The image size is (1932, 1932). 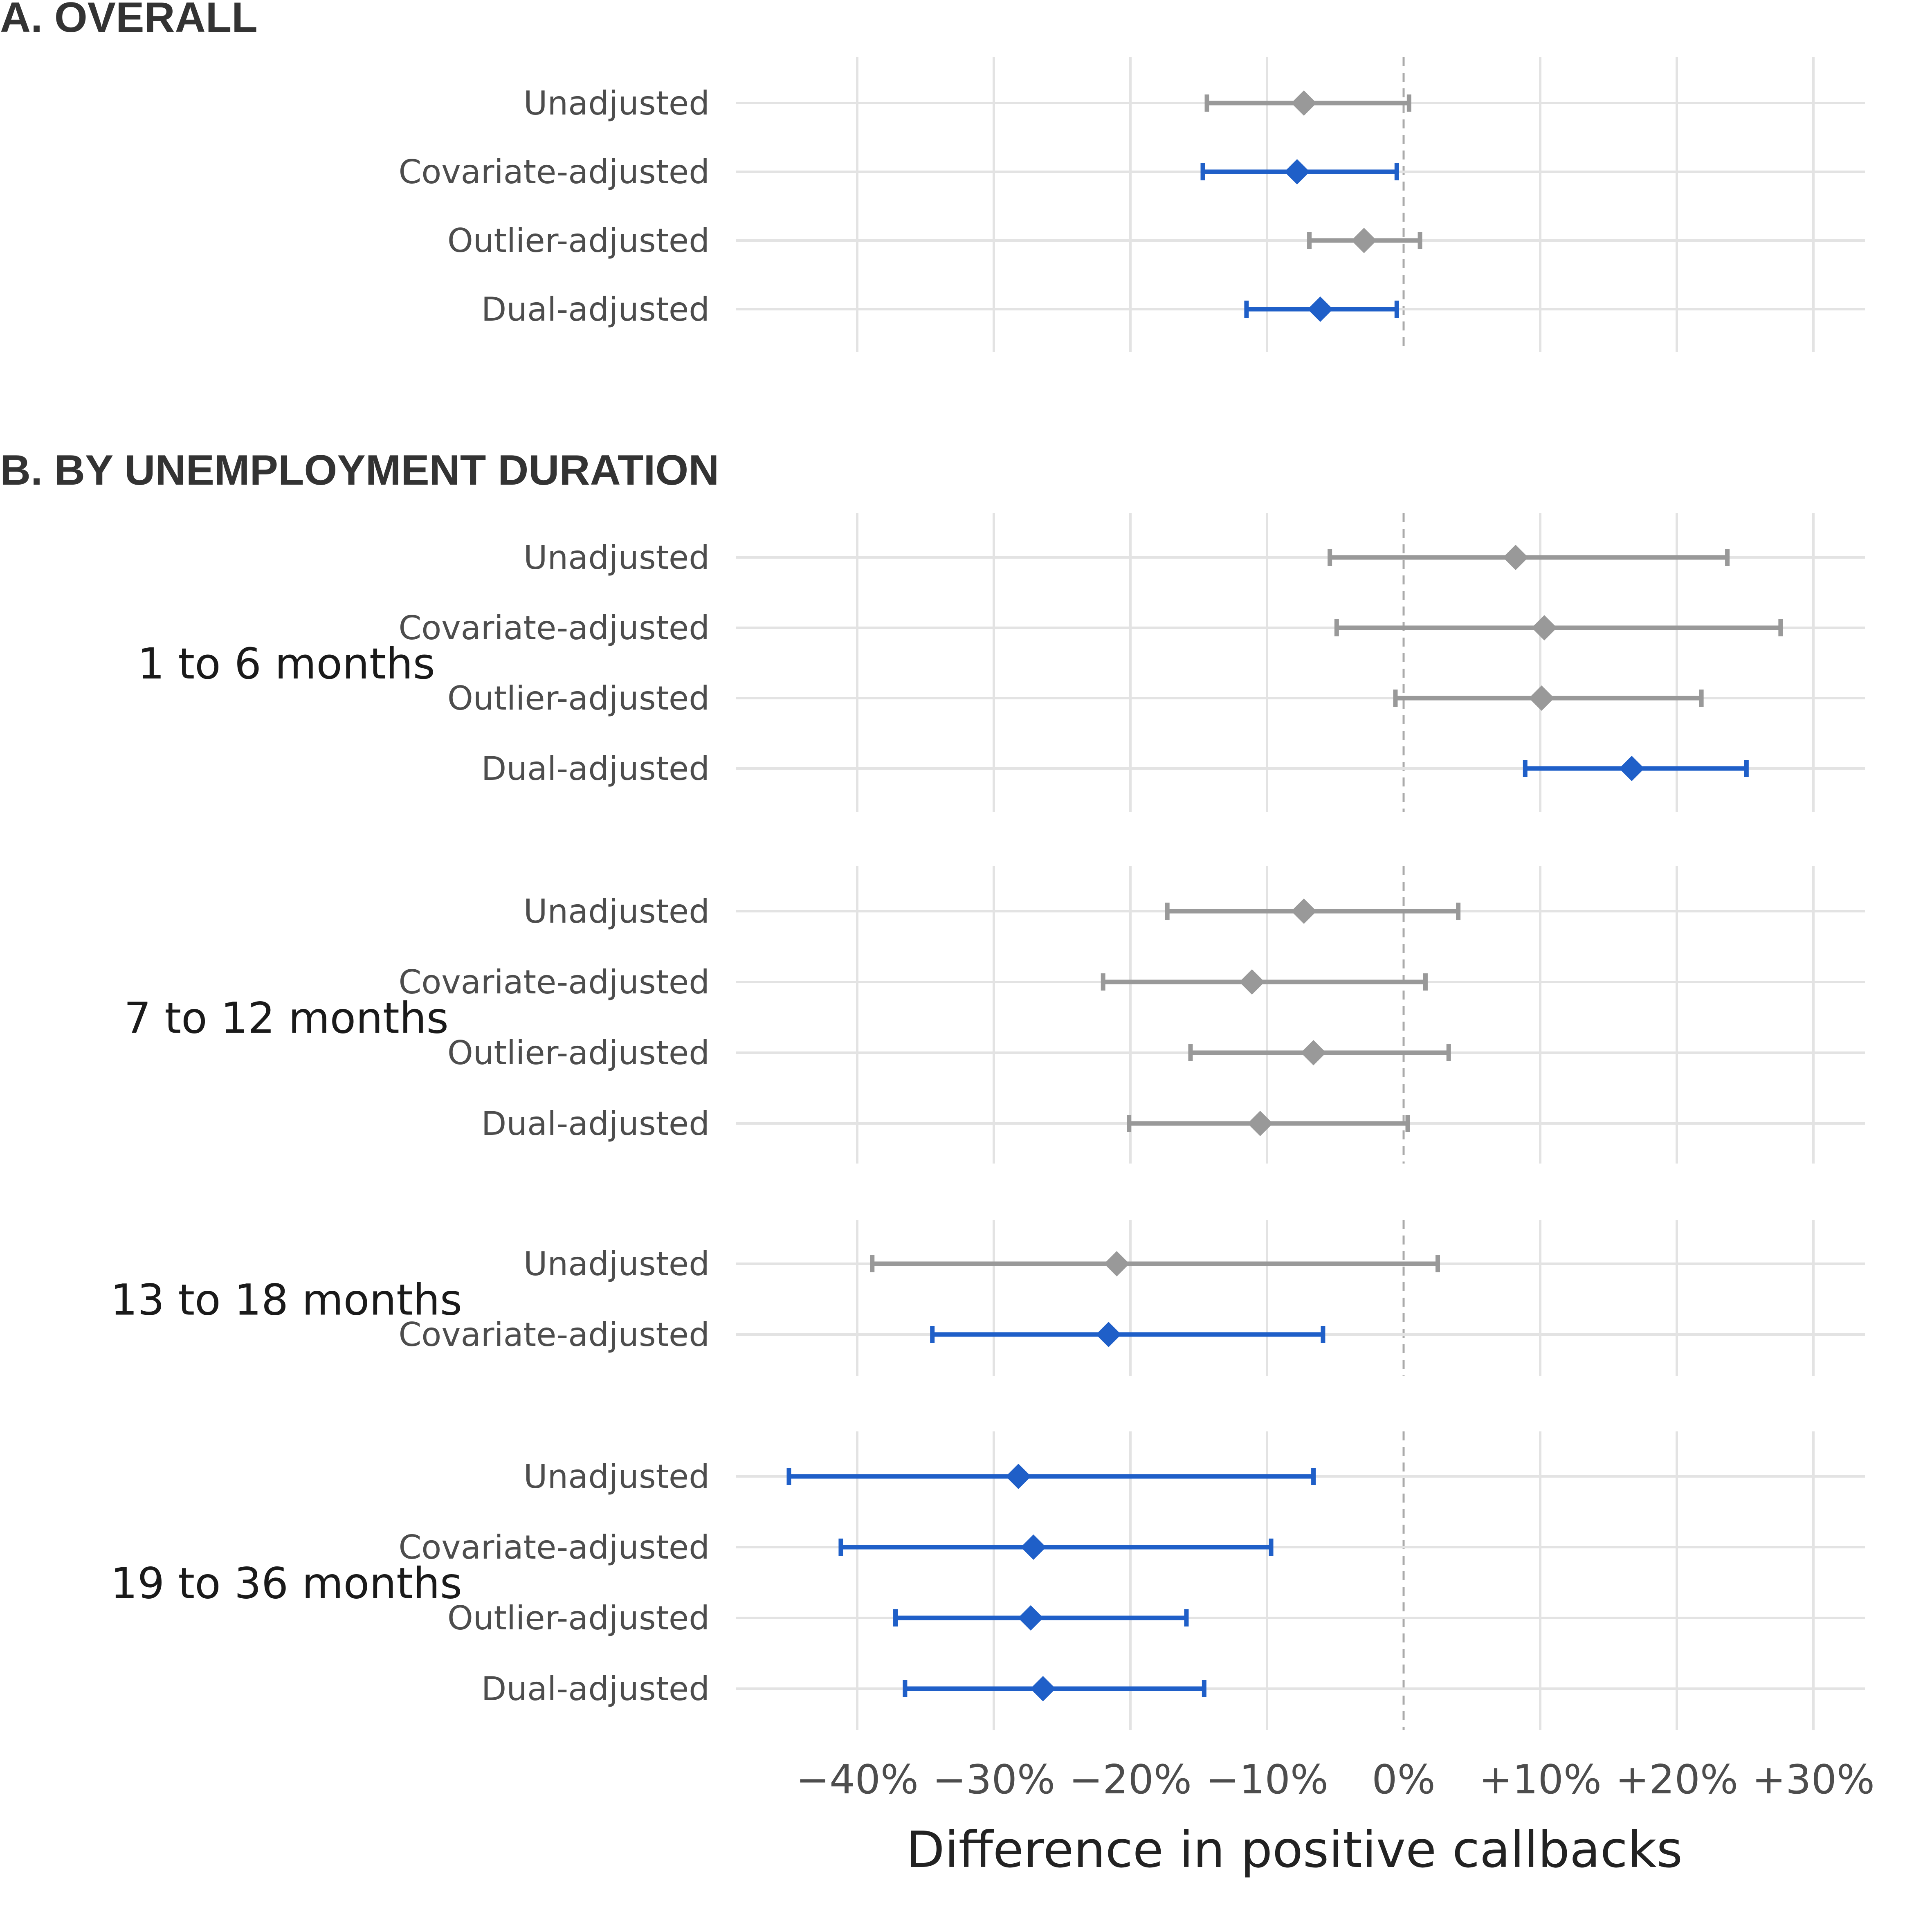 What do you see at coordinates (858, 1780) in the screenshot?
I see `x-tick-label: −40%` at bounding box center [858, 1780].